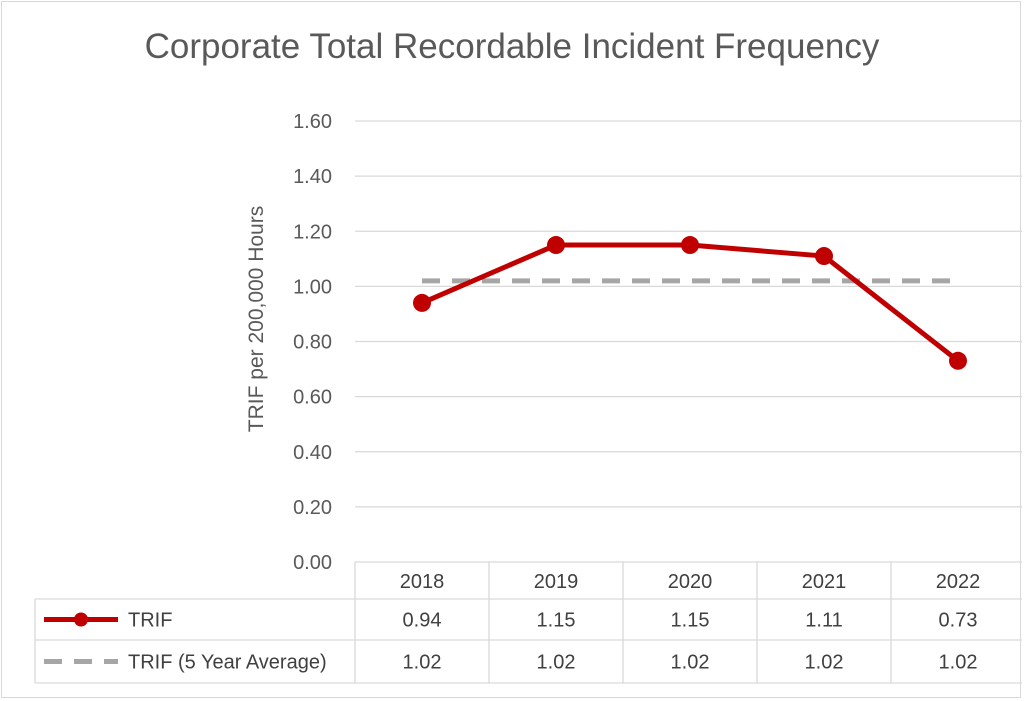 Image resolution: width=1024 pixels, height=701 pixels. What do you see at coordinates (823, 621) in the screenshot?
I see `table-value-cell: 1.11` at bounding box center [823, 621].